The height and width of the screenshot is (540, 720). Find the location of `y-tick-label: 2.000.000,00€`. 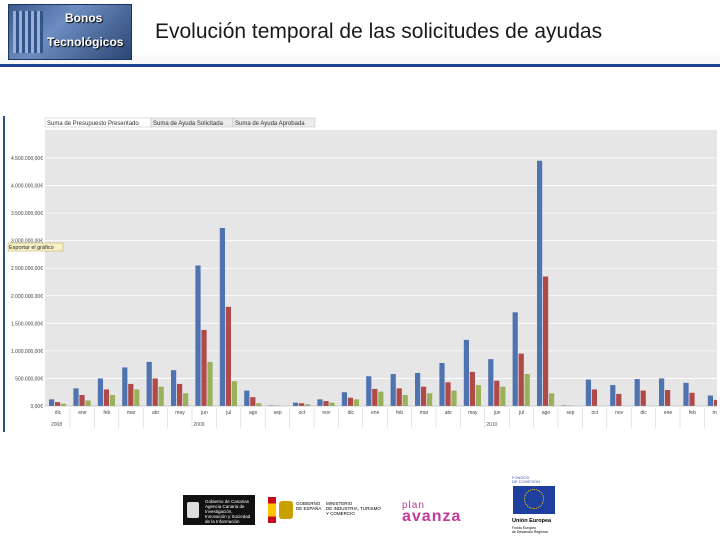

y-tick-label: 2.000.000,00€ is located at coordinates (27, 297).